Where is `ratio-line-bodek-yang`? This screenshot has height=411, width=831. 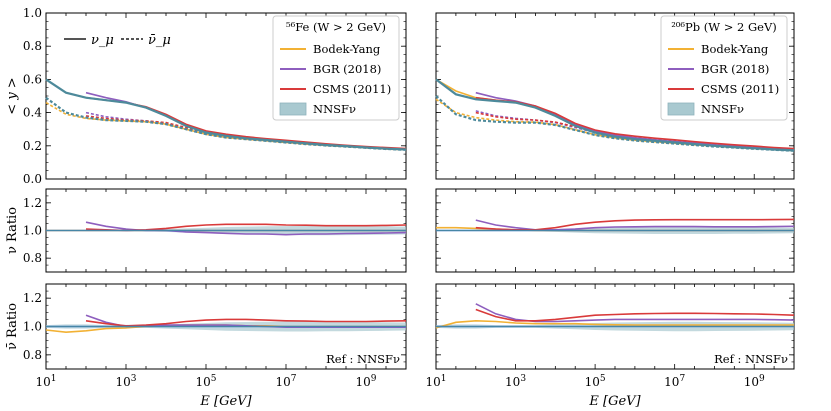 ratio-line-bodek-yang is located at coordinates (614, 324).